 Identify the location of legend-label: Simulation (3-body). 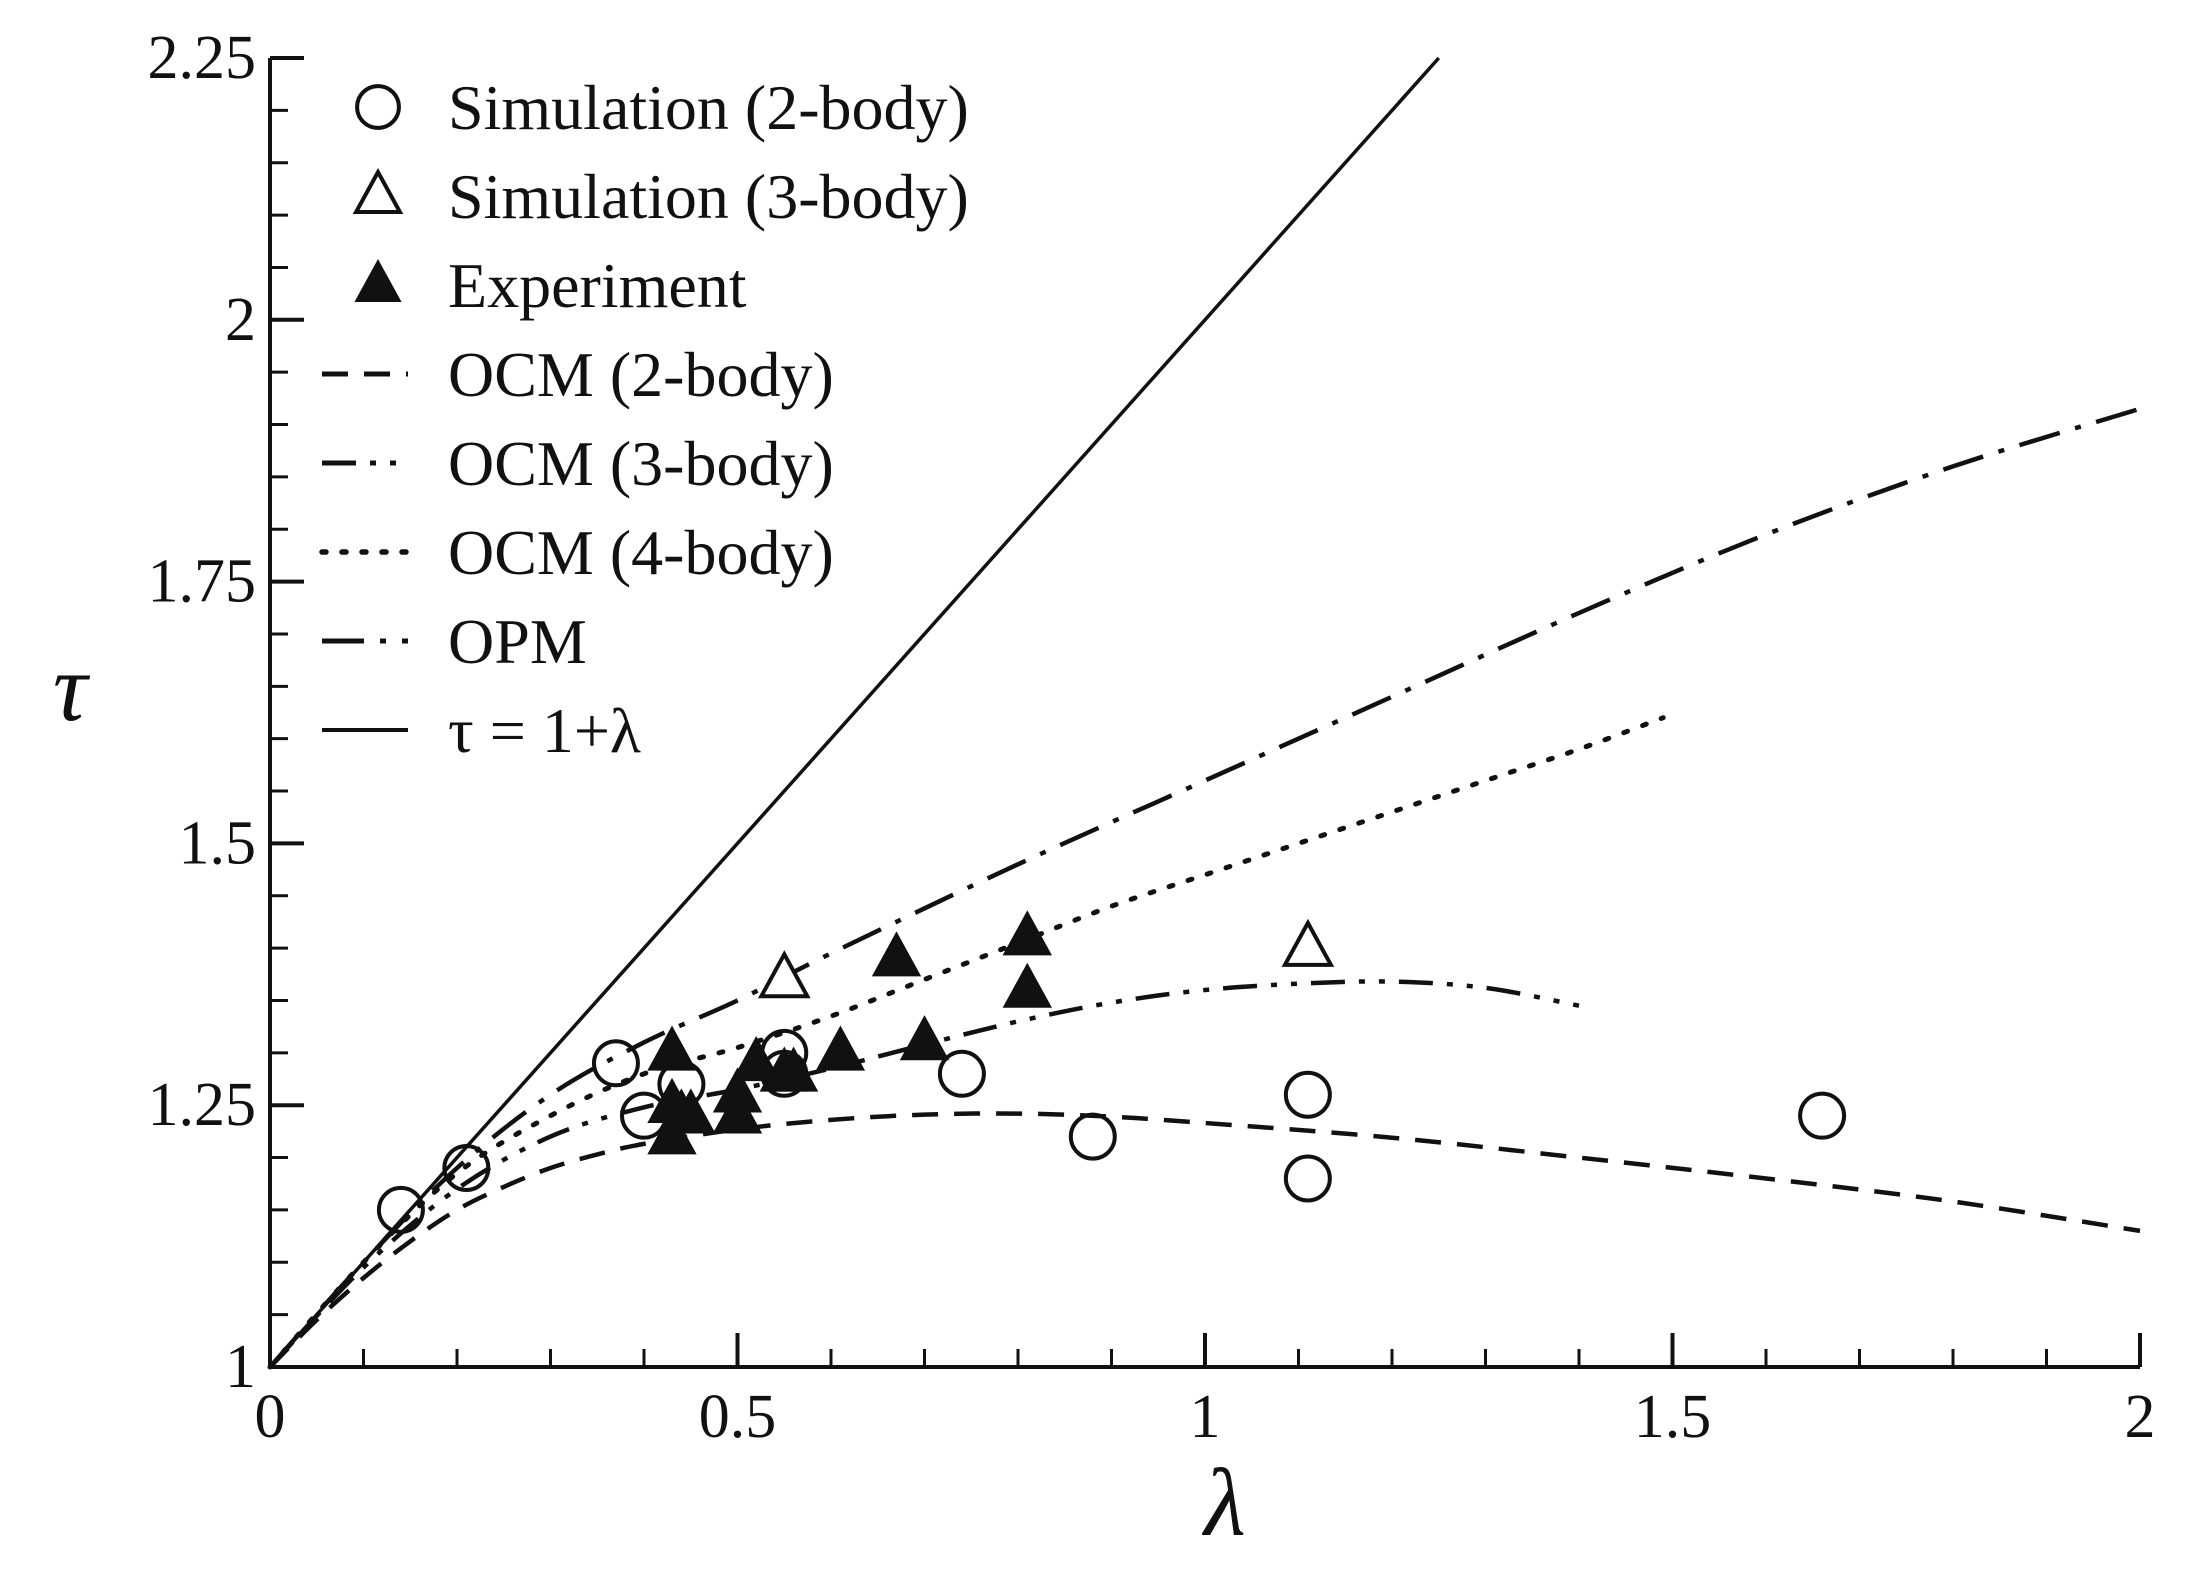
(708, 196).